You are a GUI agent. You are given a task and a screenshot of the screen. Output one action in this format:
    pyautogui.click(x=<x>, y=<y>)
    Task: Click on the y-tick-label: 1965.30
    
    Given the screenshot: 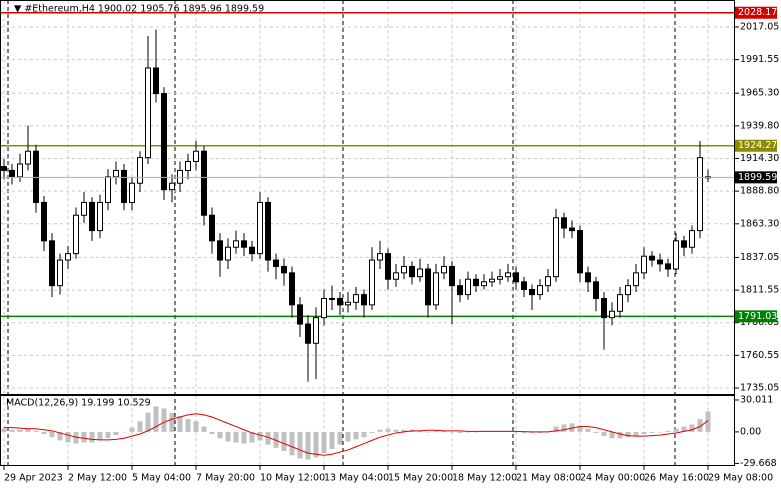 What is the action you would take?
    pyautogui.click(x=759, y=93)
    